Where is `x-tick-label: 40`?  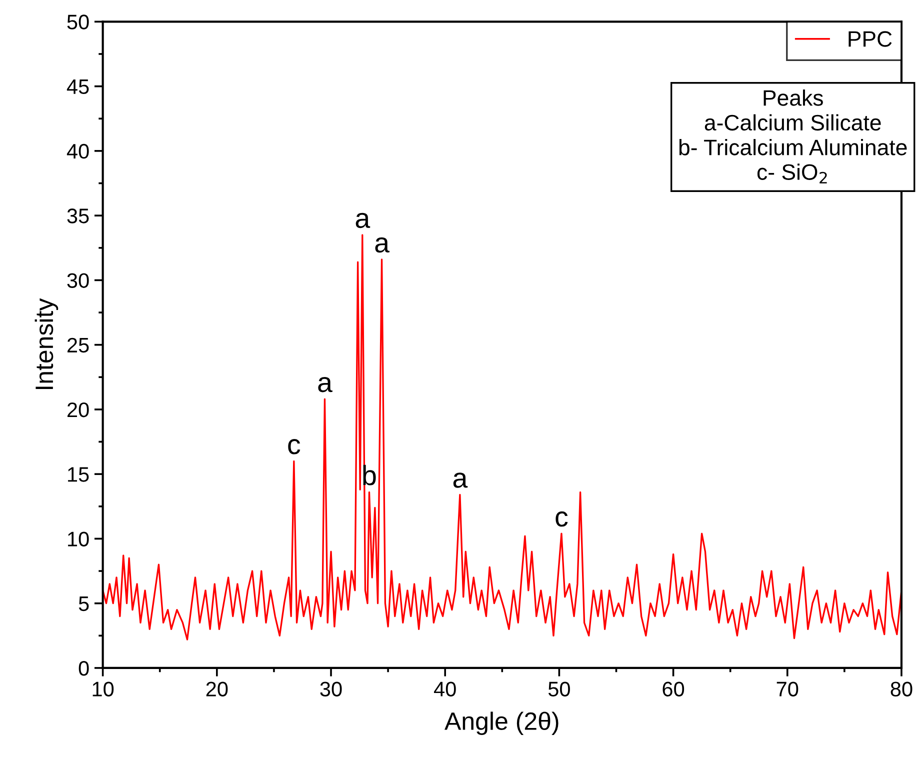
x-tick-label: 40 is located at coordinates (445, 689).